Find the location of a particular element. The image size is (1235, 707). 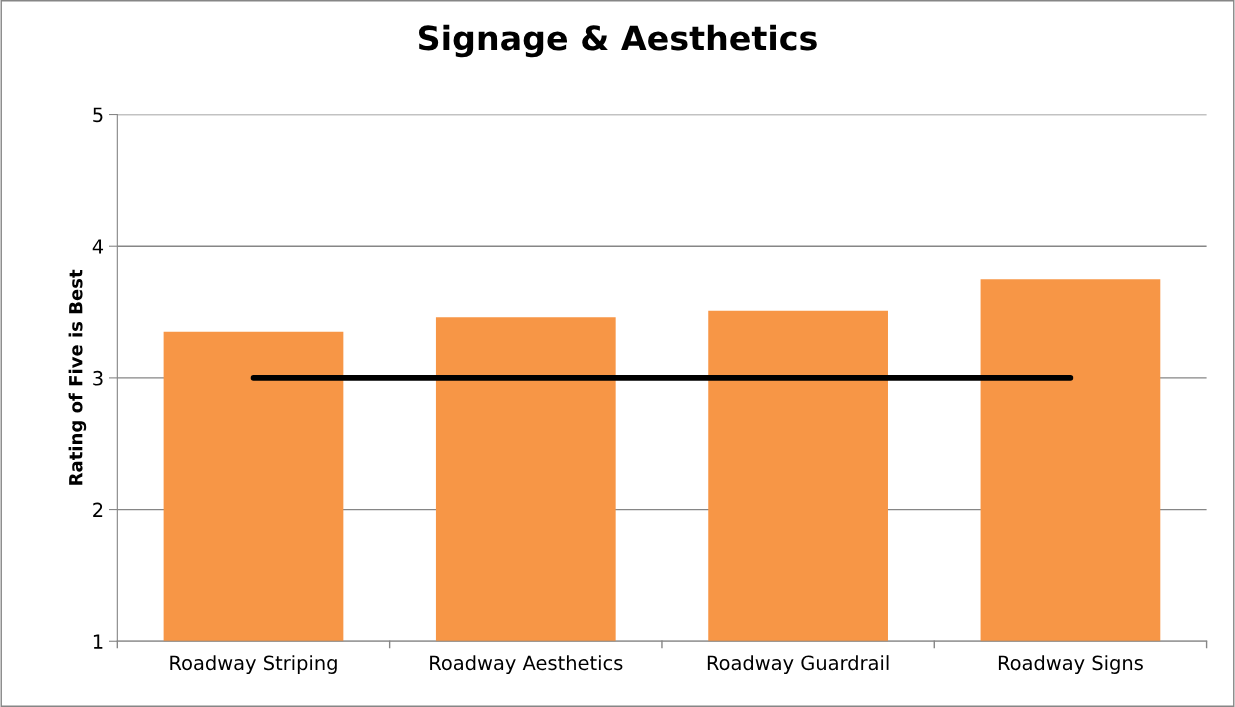

y-axis-title: Rating of Five is Best is located at coordinates (77, 377).